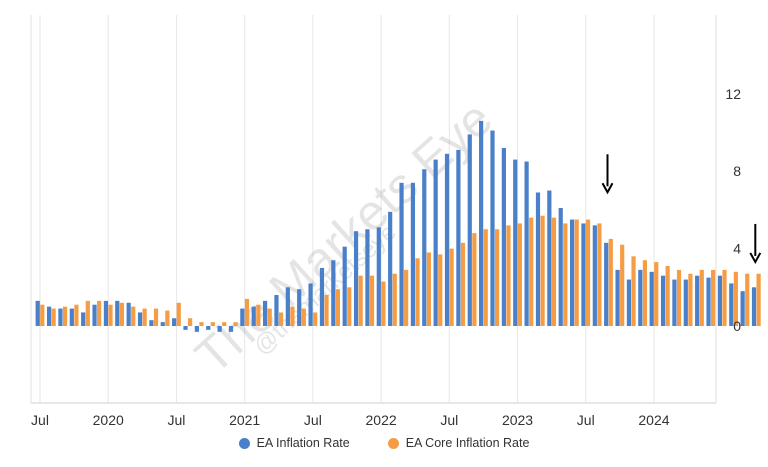  What do you see at coordinates (653, 420) in the screenshot?
I see `x-tick-label: 2024` at bounding box center [653, 420].